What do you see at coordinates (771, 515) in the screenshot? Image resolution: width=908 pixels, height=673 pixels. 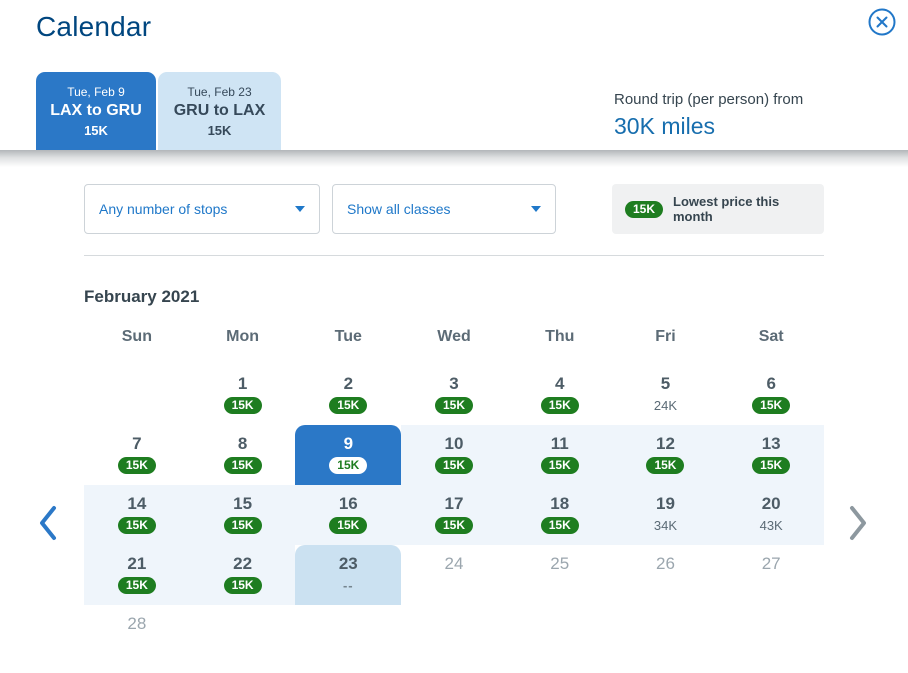 I see `calendar-day-cell: 20 43K` at bounding box center [771, 515].